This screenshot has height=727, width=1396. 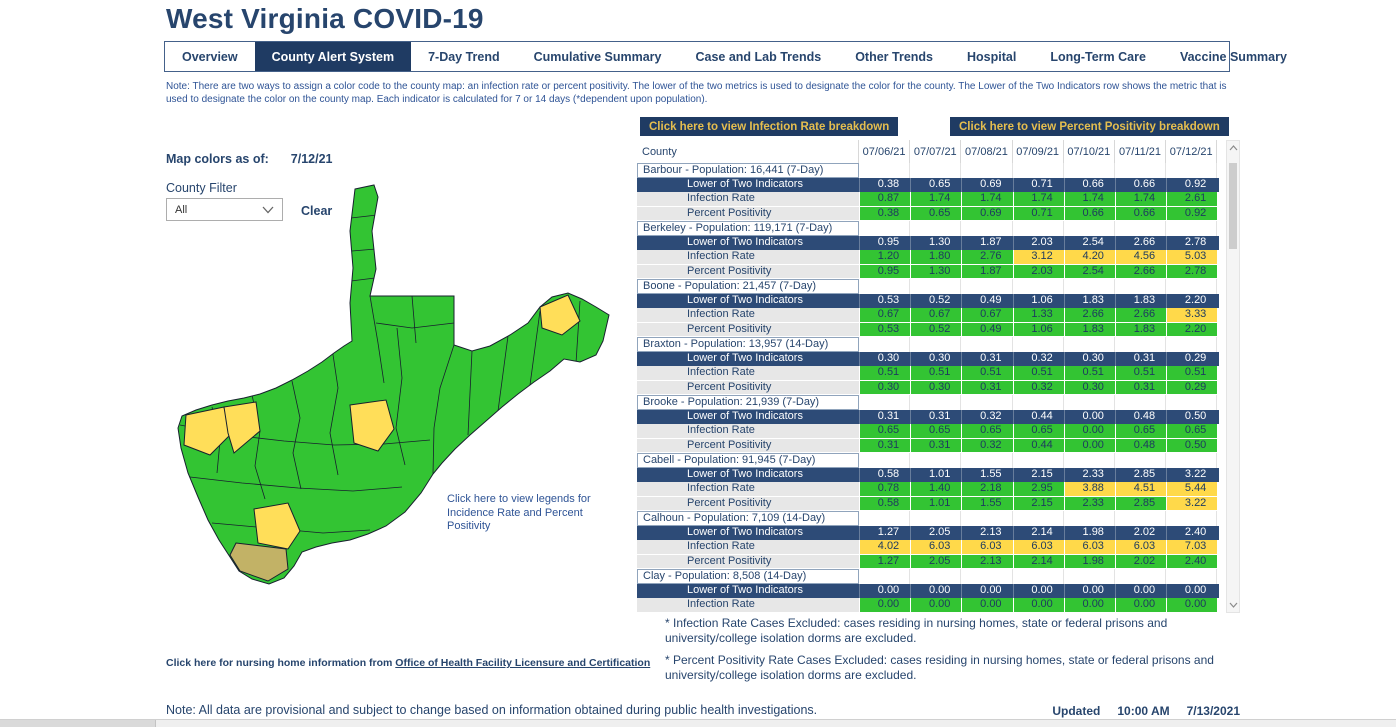 I want to click on table-row: Berkeley - Population: 119,171 (7-Day), so click(x=928, y=228).